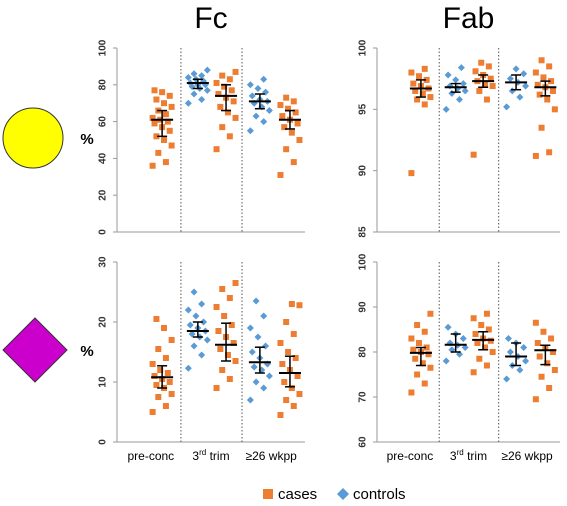 The width and height of the screenshot is (567, 506). What do you see at coordinates (460, 452) in the screenshot?
I see `x-tick-label-part: rd` at bounding box center [460, 452].